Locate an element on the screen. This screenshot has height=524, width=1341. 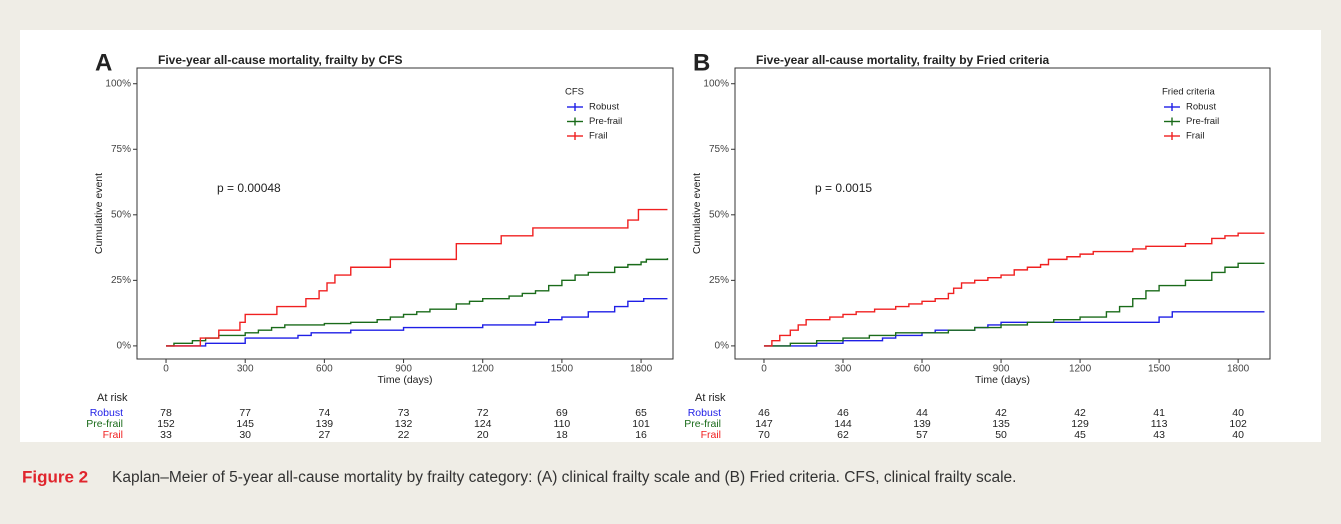
risk-count: 101 is located at coordinates (641, 424).